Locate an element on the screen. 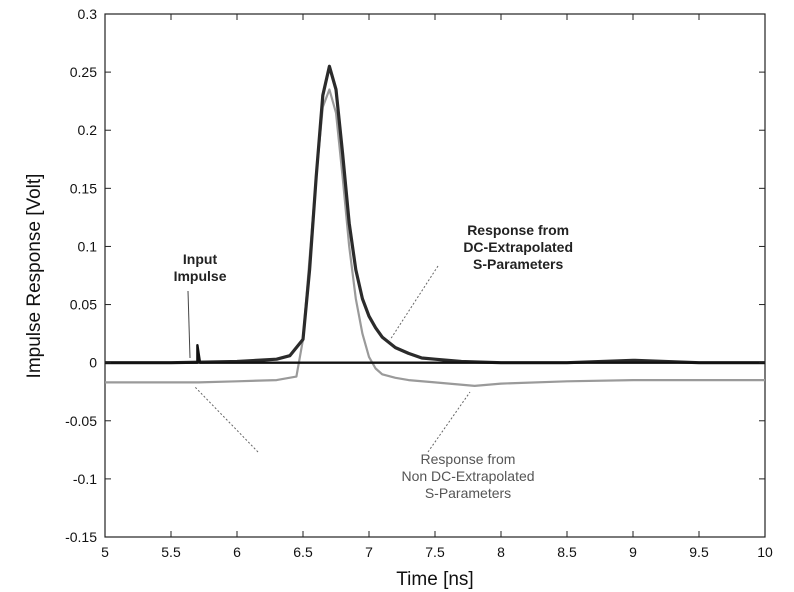 The image size is (794, 592). annotation-dc-extrapolated-line: DC-Extrapolated is located at coordinates (518, 247).